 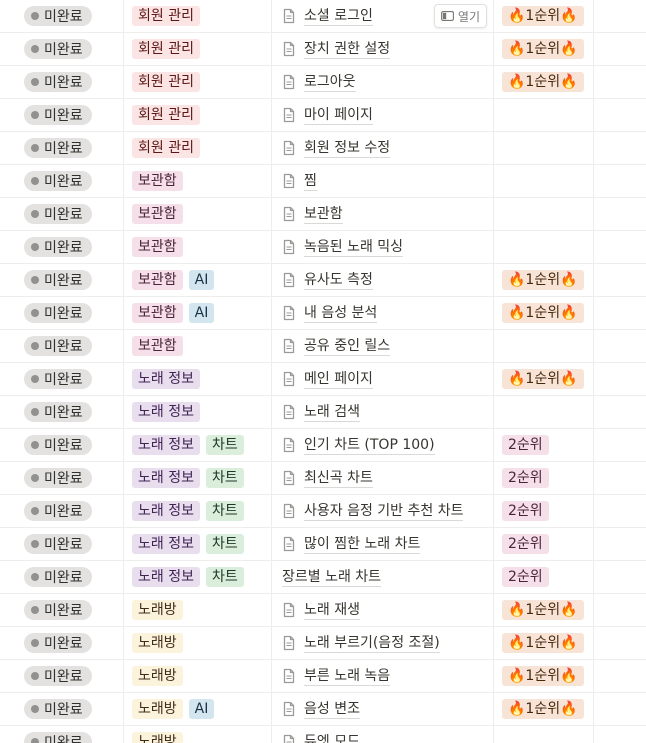 I want to click on page-title-link: 유사도 측정, so click(x=338, y=280).